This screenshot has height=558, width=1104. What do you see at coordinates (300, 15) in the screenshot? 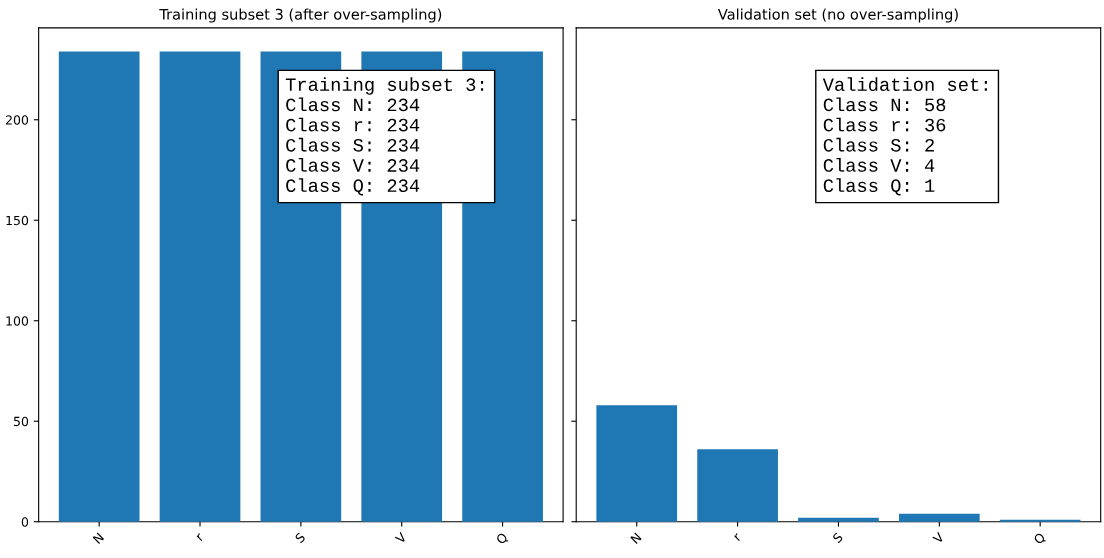
I see `chart-title: Training subset 3 (after over-sampling)` at bounding box center [300, 15].